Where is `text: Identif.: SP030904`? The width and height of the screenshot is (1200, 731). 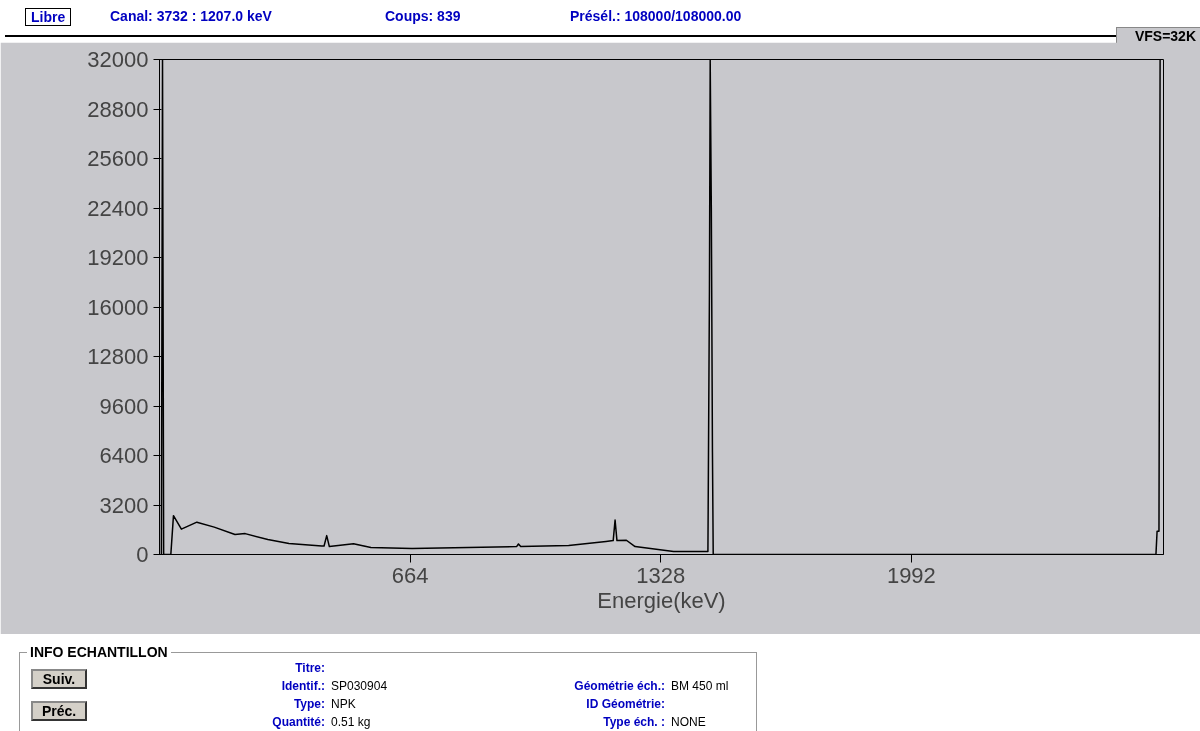 text: Identif.: SP030904 is located at coordinates (334, 686).